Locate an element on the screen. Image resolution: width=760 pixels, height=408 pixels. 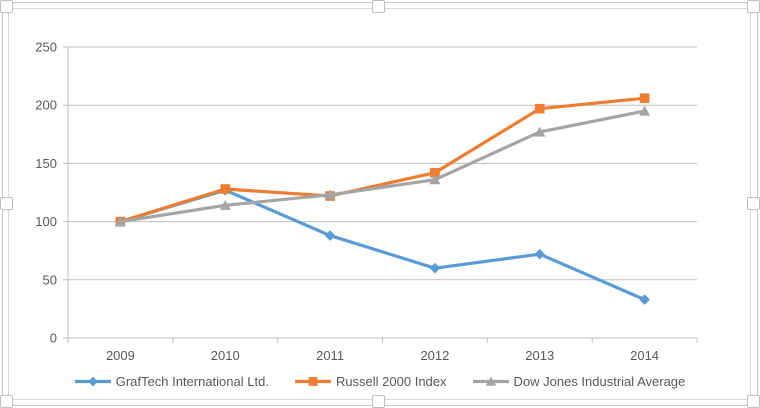
selection-handle-bottom-middle is located at coordinates (378, 401).